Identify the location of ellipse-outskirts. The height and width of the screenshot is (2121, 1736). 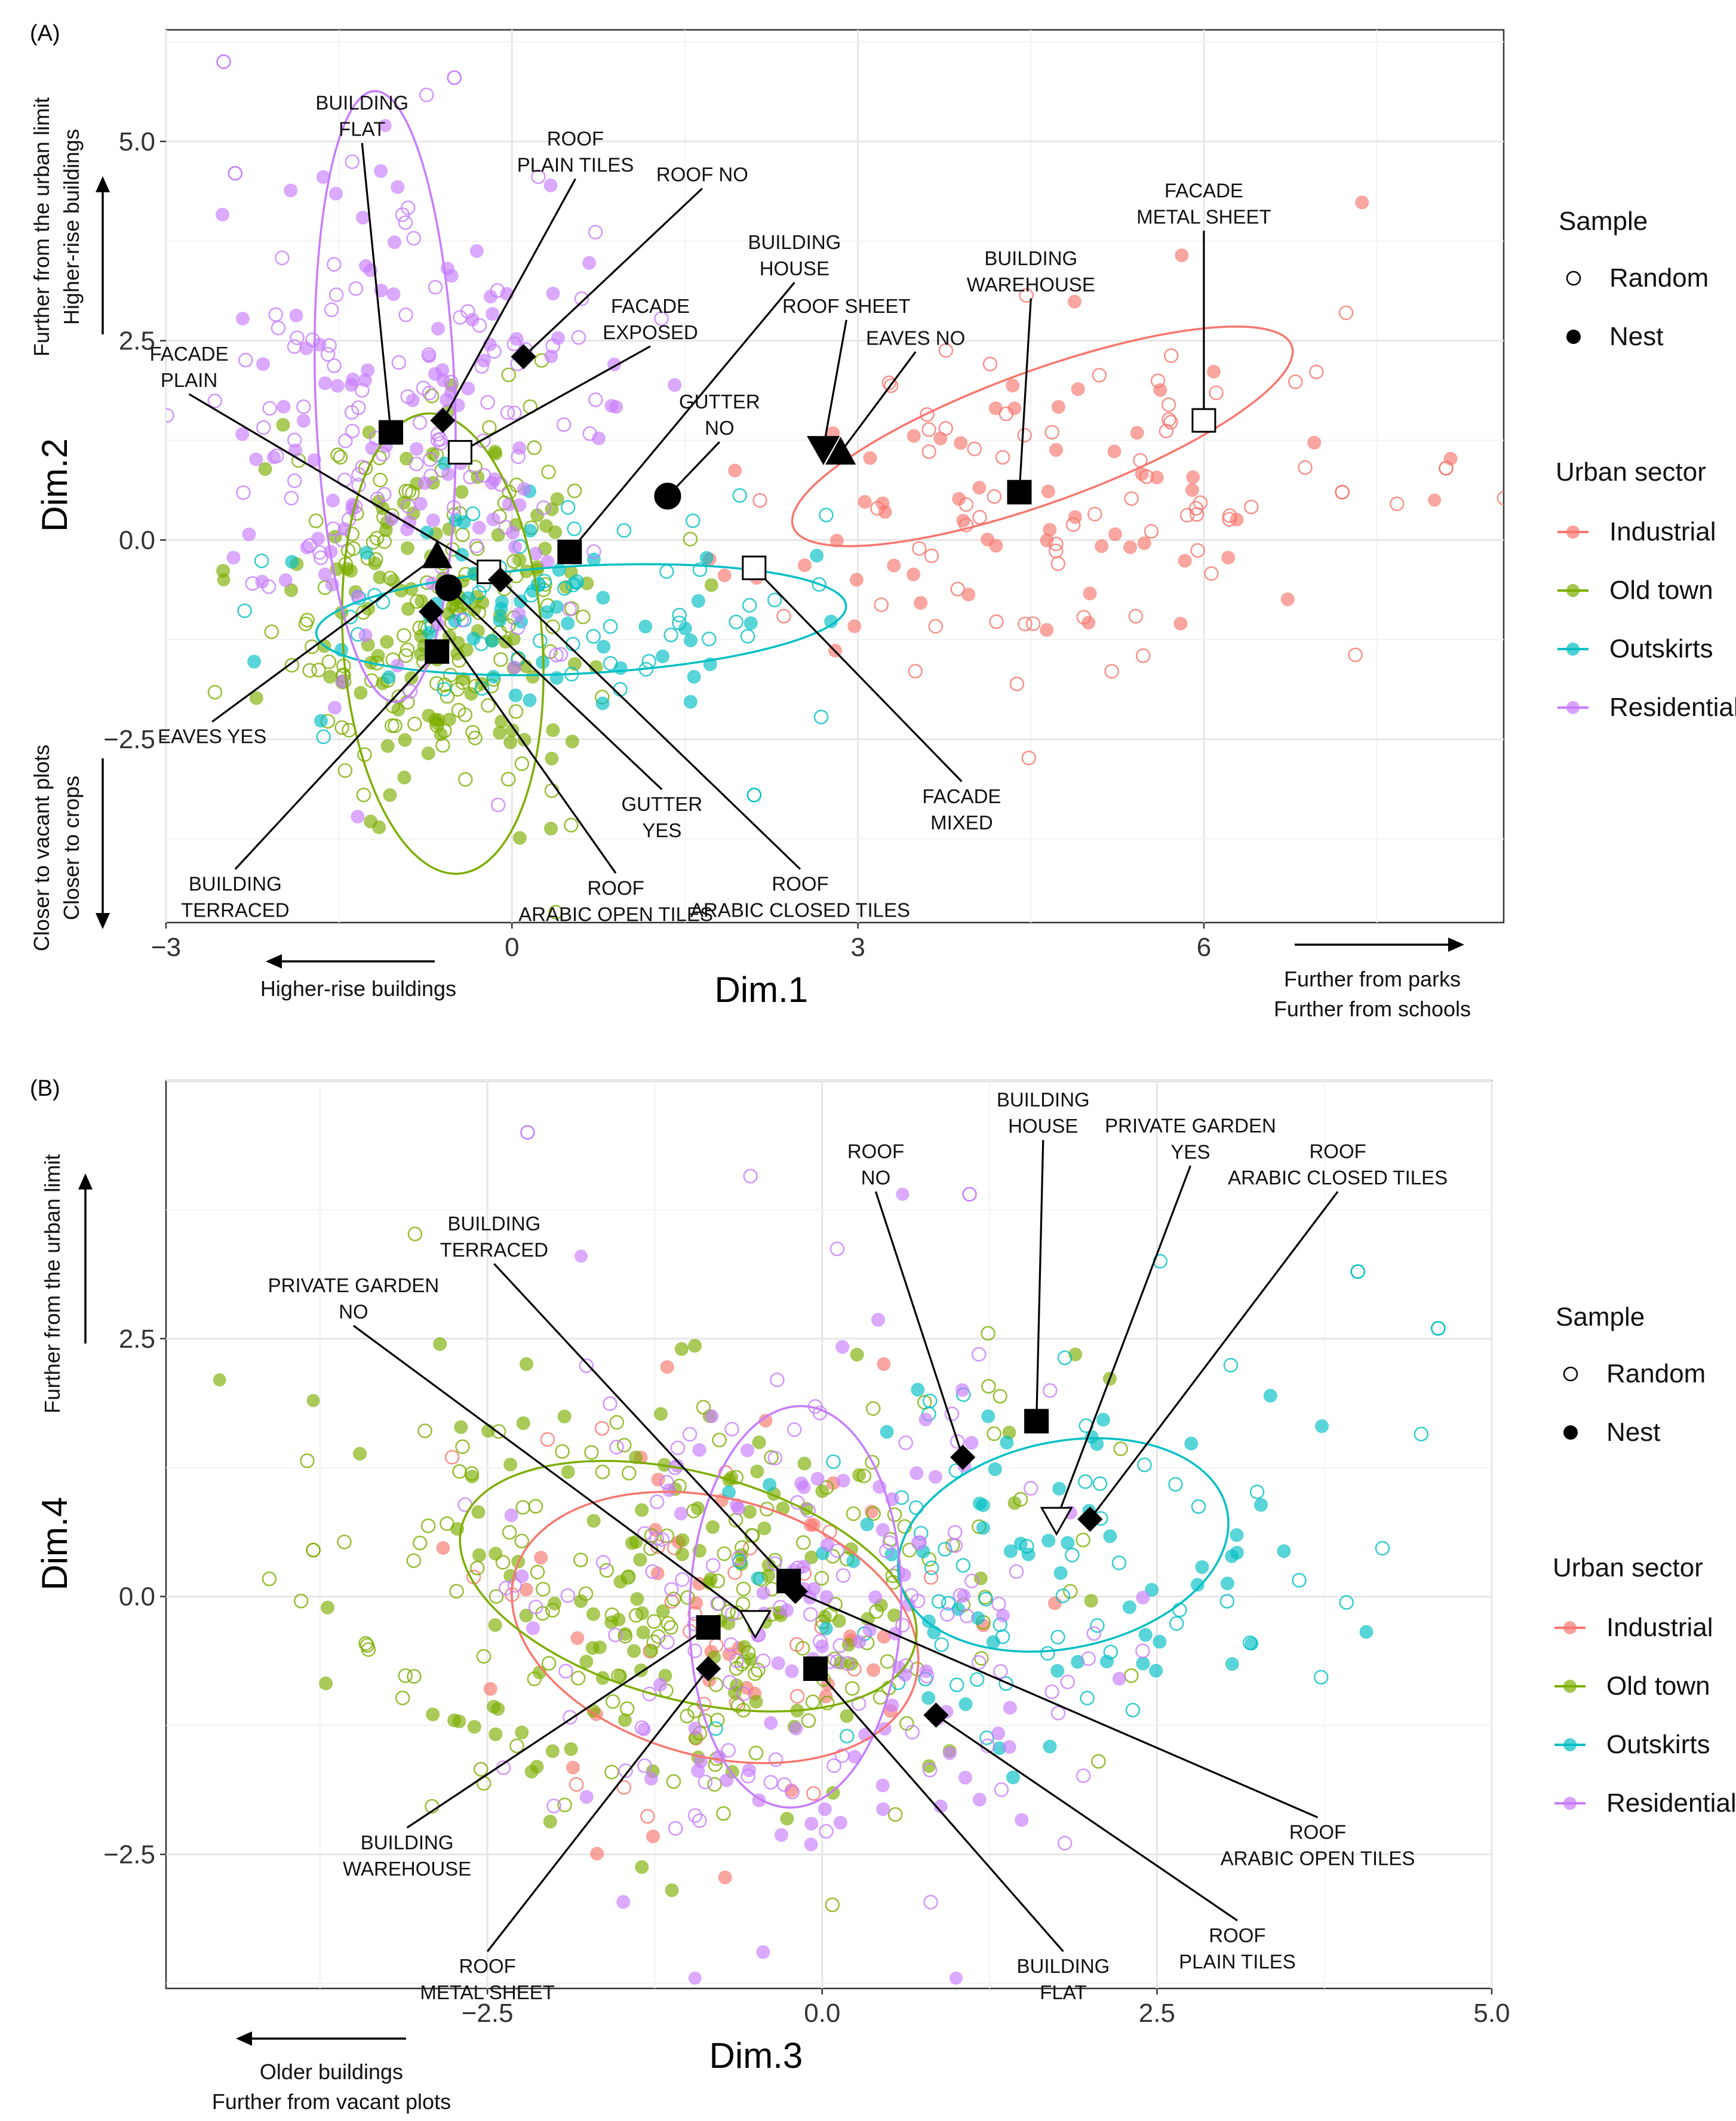
(581, 620).